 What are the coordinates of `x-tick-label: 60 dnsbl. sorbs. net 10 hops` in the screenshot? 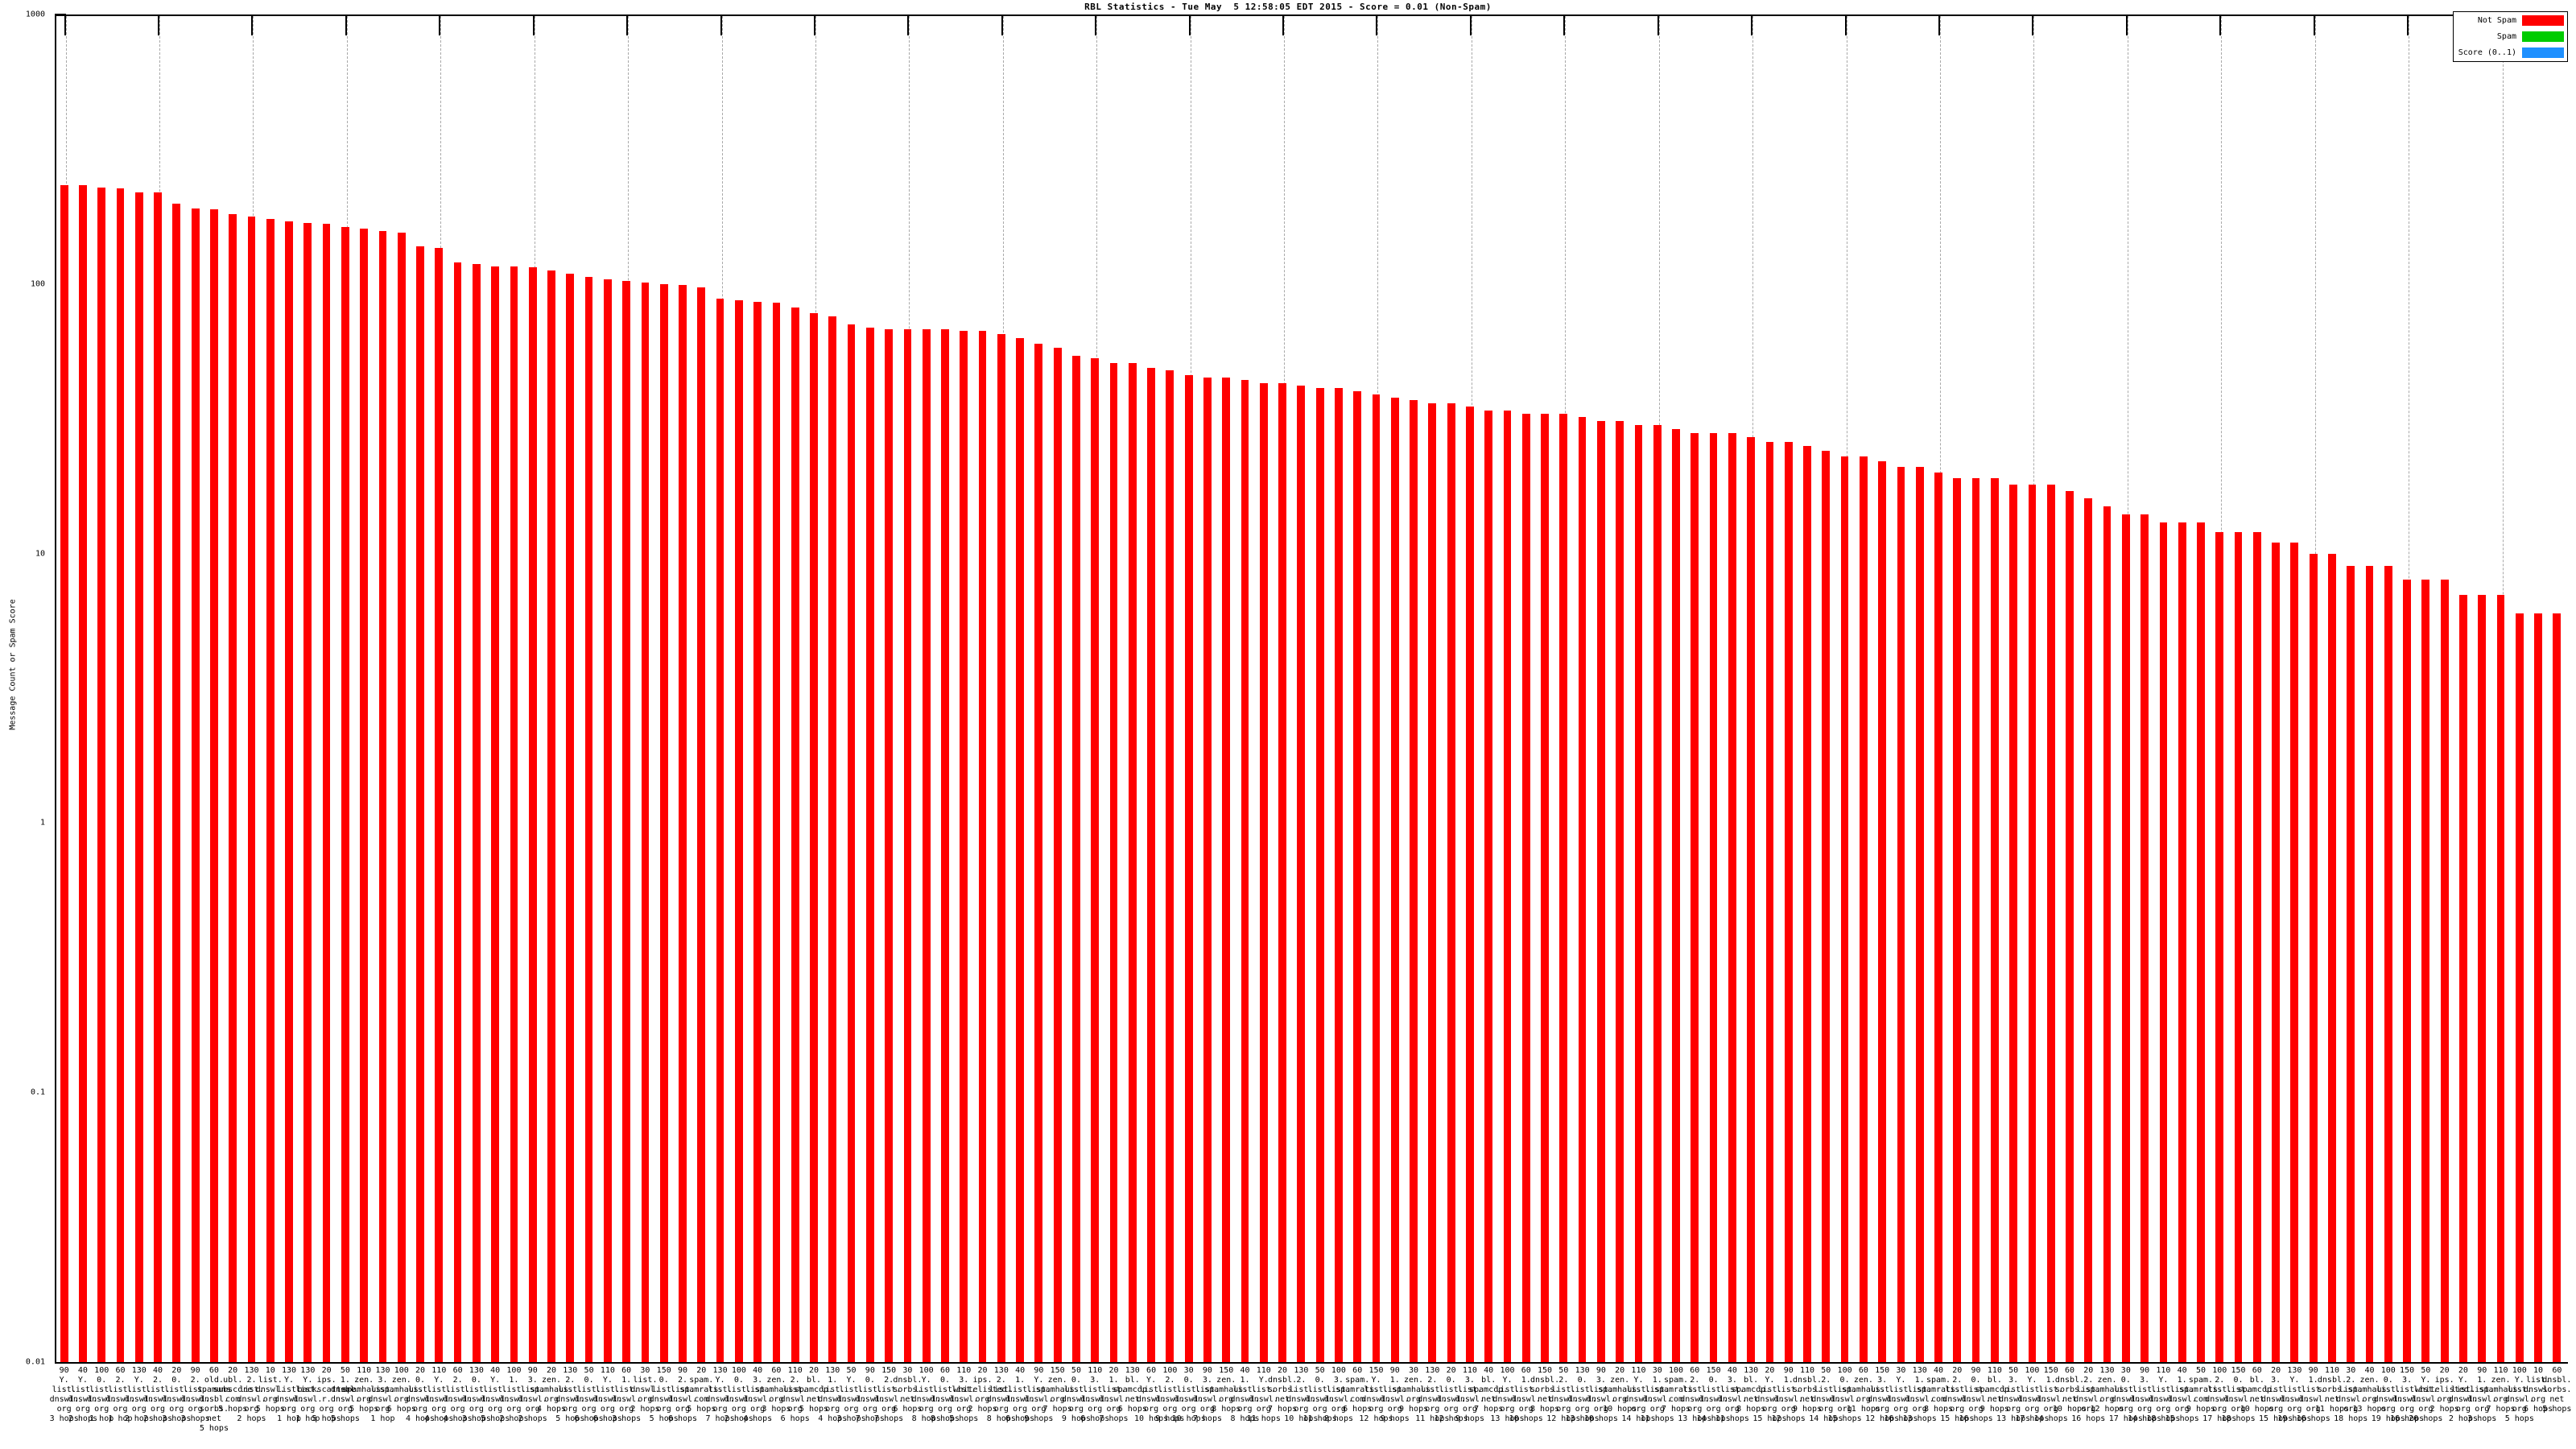 It's located at (2069, 1390).